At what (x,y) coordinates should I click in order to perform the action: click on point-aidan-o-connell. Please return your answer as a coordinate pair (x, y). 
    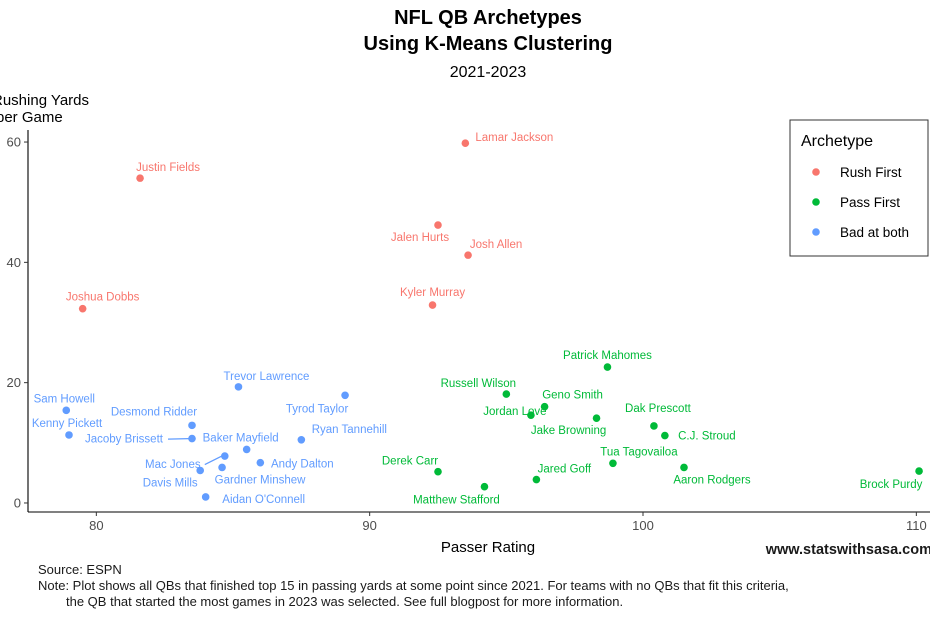
    Looking at the image, I should click on (205, 497).